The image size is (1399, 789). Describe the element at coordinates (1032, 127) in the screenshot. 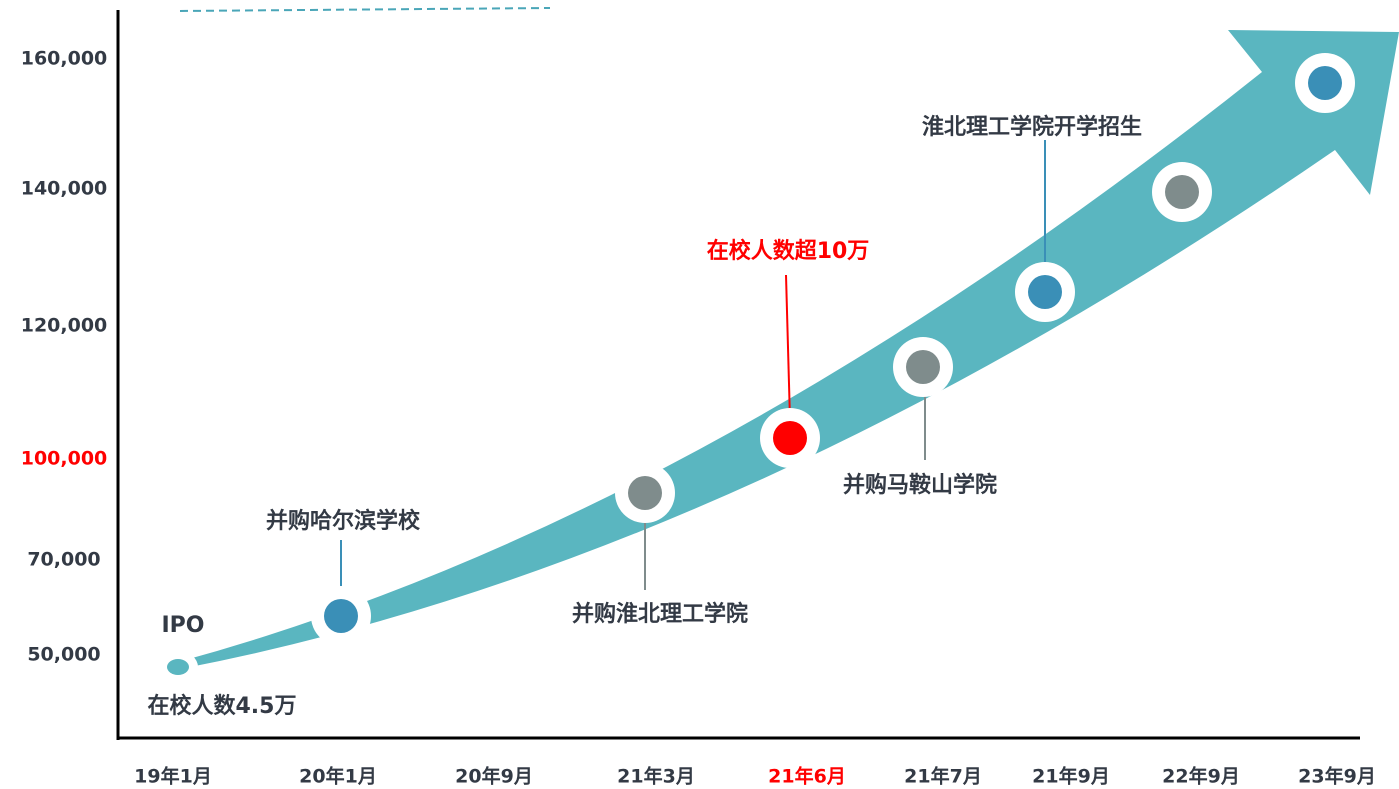

I see `annotation: 淮北理工学院开学招生` at that location.